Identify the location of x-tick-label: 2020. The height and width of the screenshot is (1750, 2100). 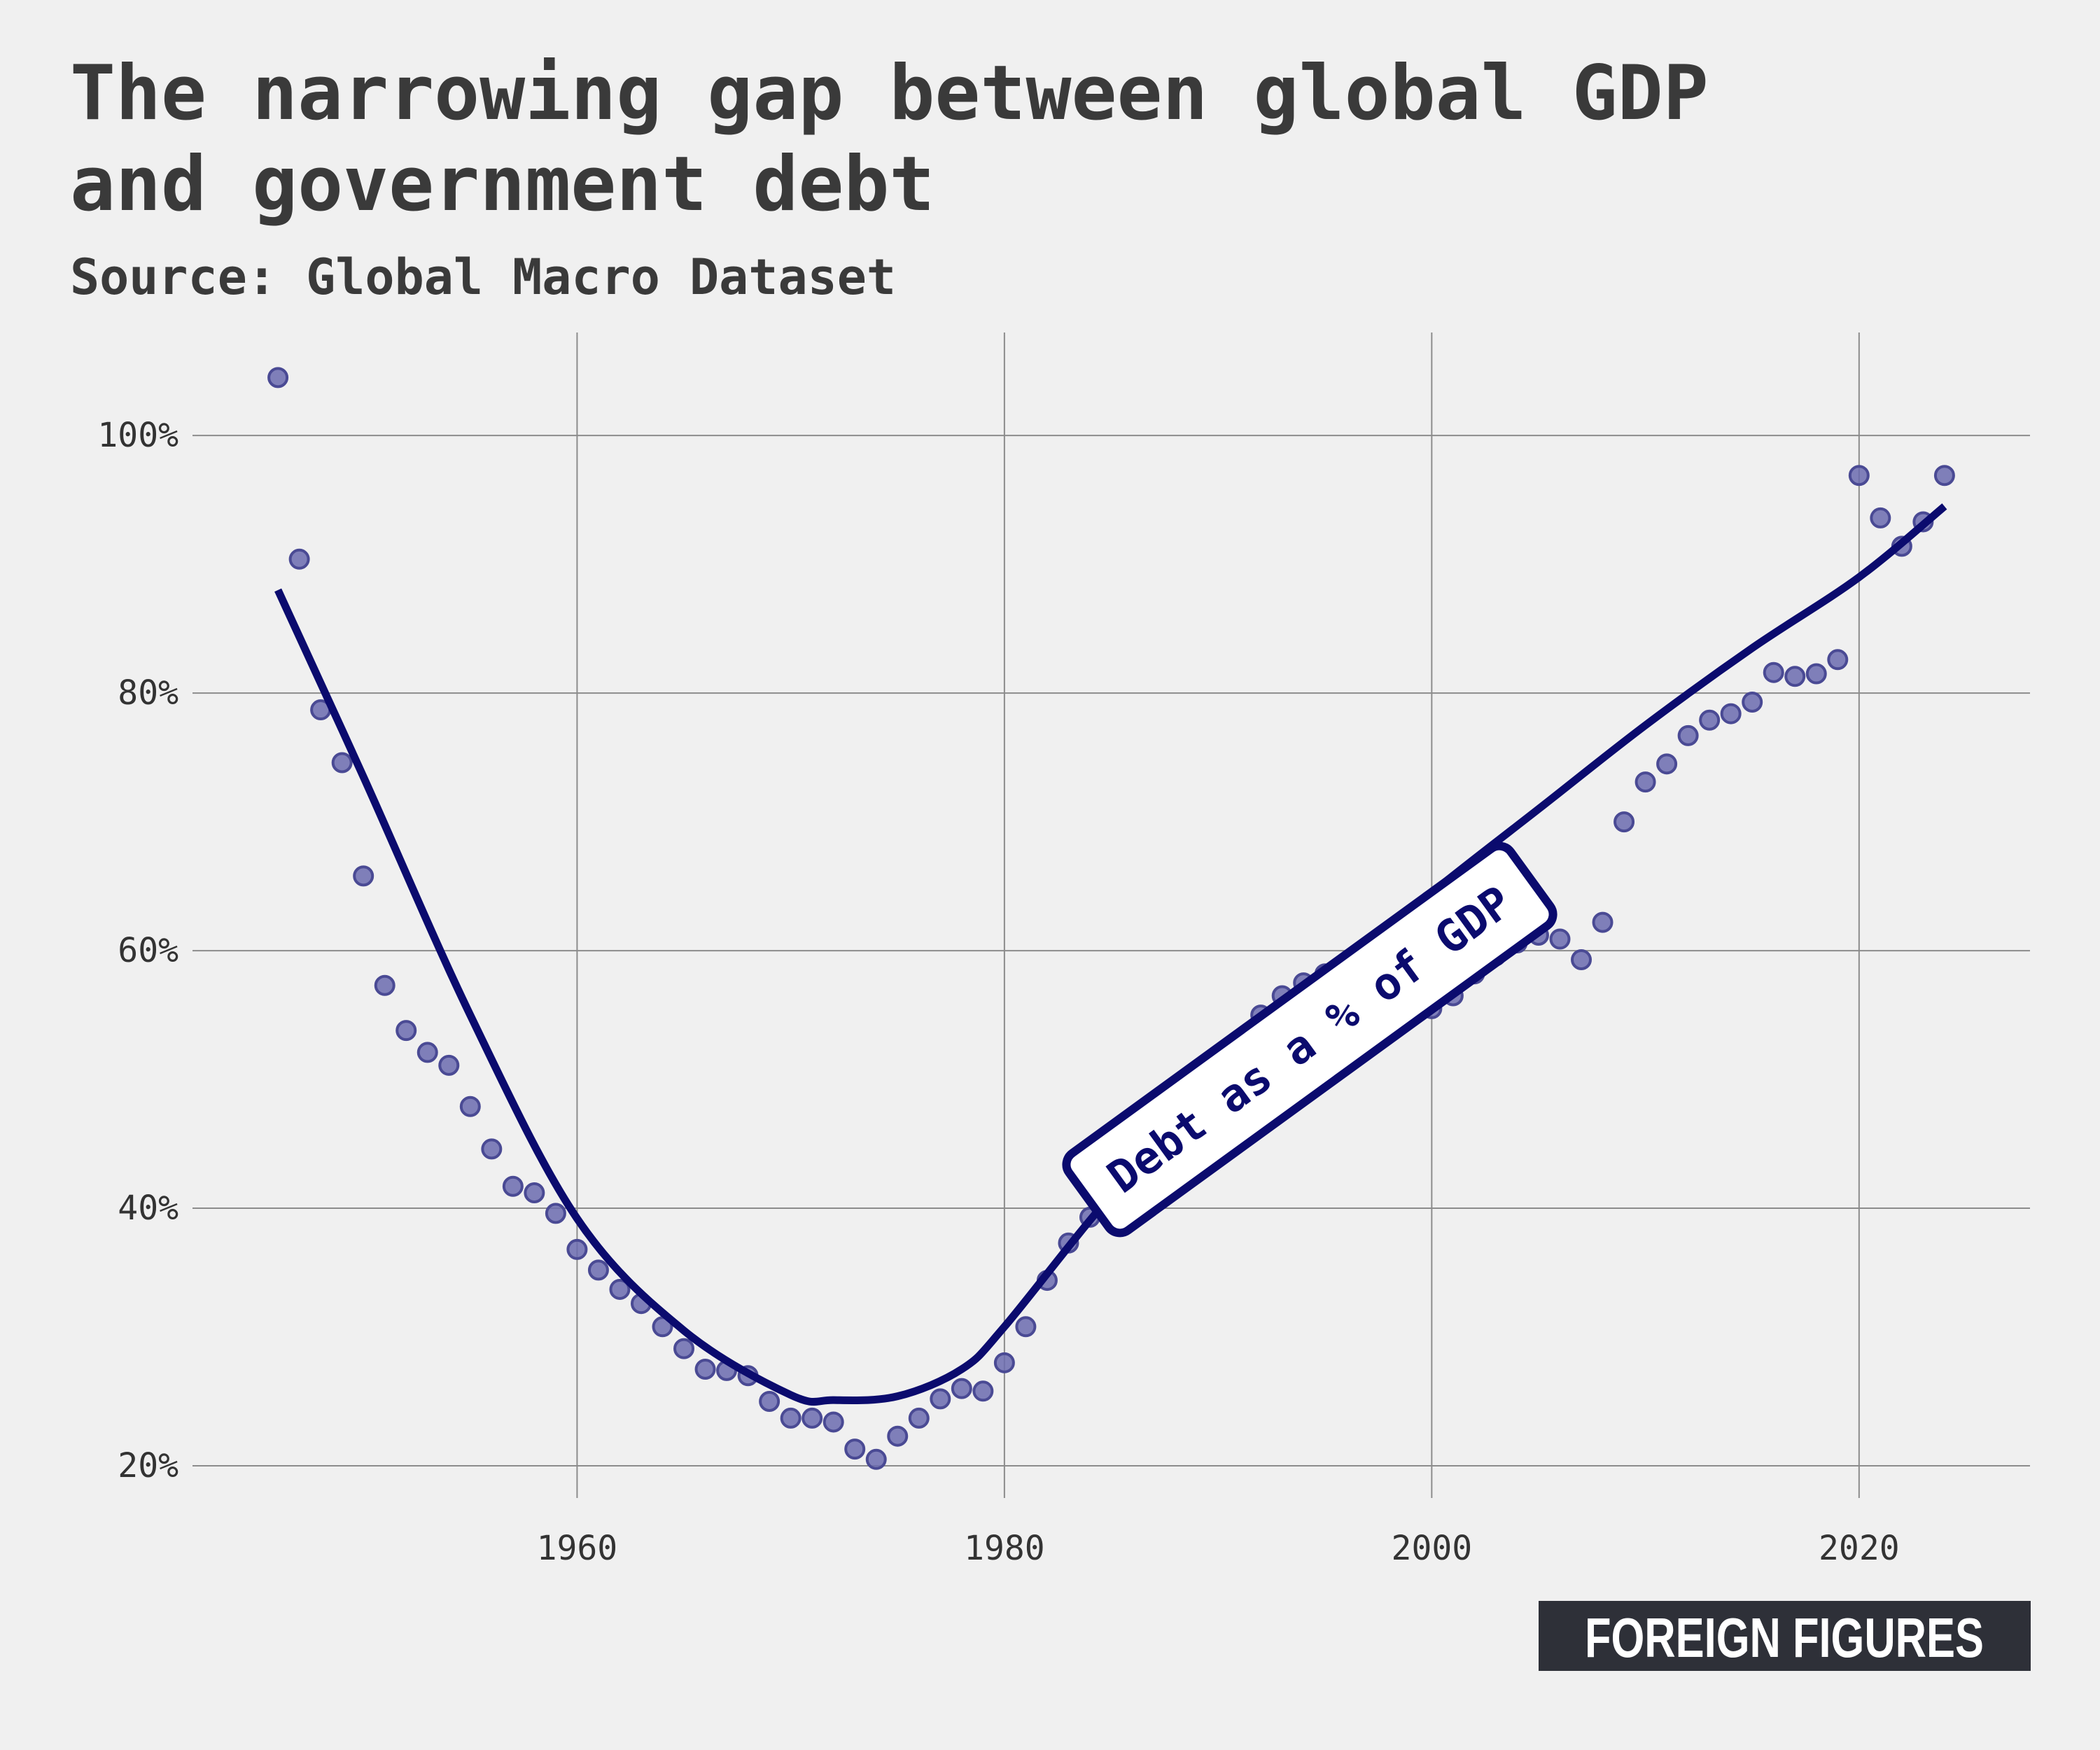
(1859, 1548).